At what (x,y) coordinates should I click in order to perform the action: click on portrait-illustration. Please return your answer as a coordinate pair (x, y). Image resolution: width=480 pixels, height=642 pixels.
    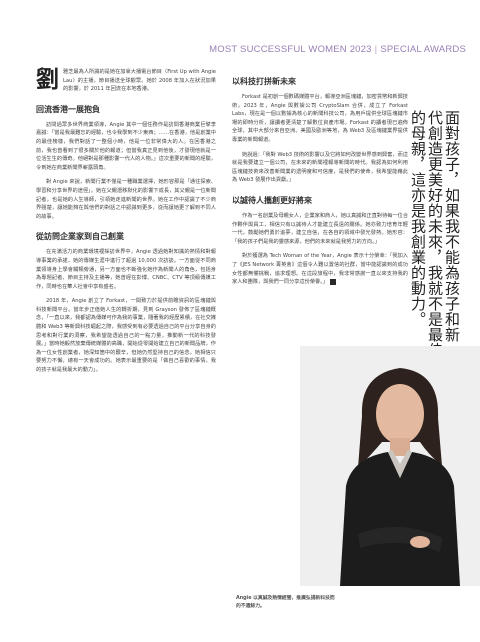
    Looking at the image, I should click on (390, 466).